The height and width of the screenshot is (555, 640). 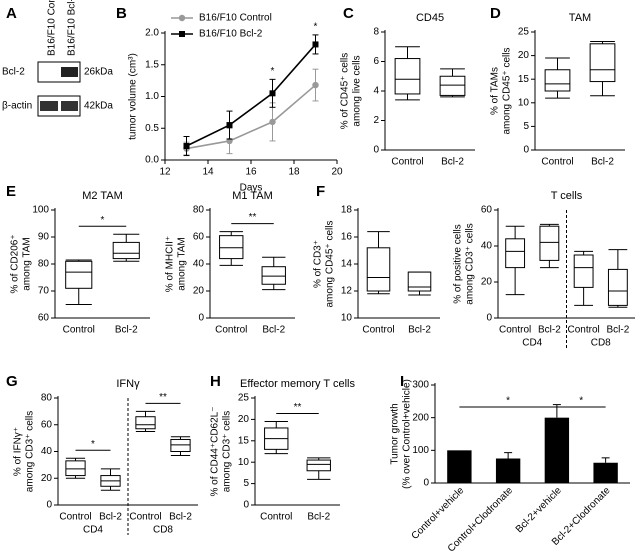 What do you see at coordinates (376, 91) in the screenshot?
I see `y-tick-label: 4` at bounding box center [376, 91].